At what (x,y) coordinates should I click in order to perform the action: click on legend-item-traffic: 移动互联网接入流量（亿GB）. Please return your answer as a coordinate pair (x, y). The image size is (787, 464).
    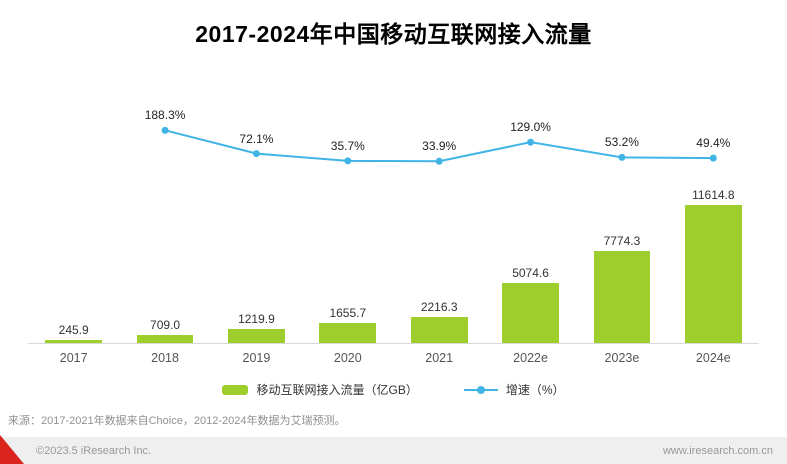
    Looking at the image, I should click on (320, 389).